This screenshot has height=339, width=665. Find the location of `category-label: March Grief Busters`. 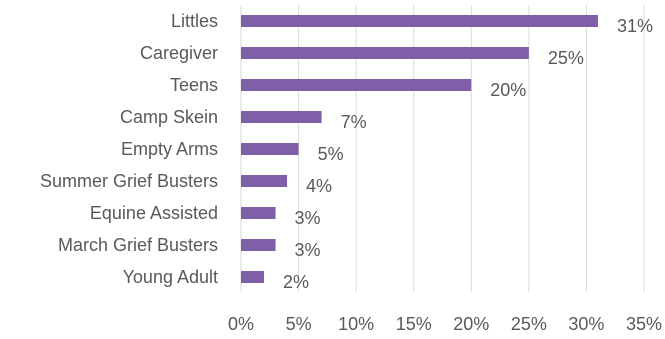

category-label: March Grief Busters is located at coordinates (138, 245).